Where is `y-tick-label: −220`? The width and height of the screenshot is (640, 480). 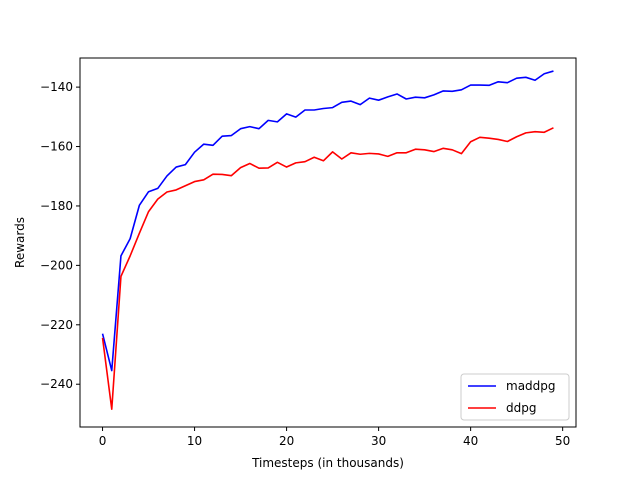 y-tick-label: −220 is located at coordinates (56, 325).